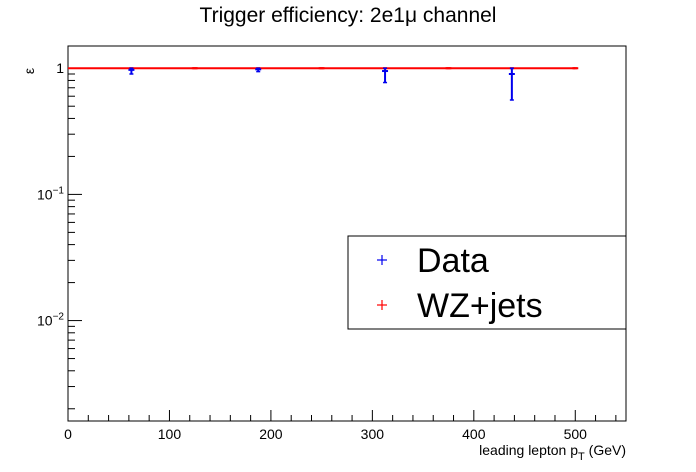 The height and width of the screenshot is (472, 696). What do you see at coordinates (50, 193) in the screenshot?
I see `y-tick-label: 10⁻¹` at bounding box center [50, 193].